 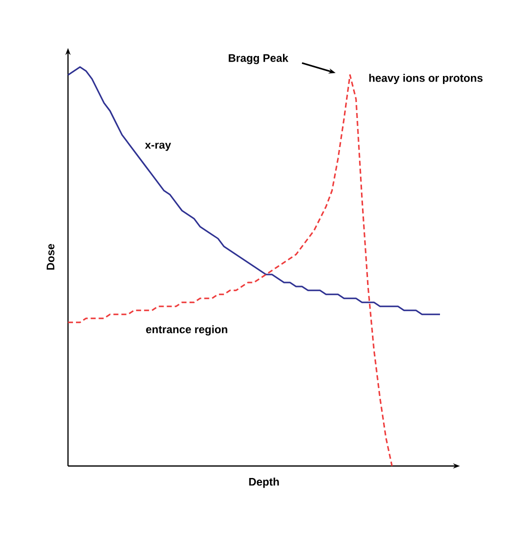 I want to click on y-axis-title: Dose, so click(x=50, y=257).